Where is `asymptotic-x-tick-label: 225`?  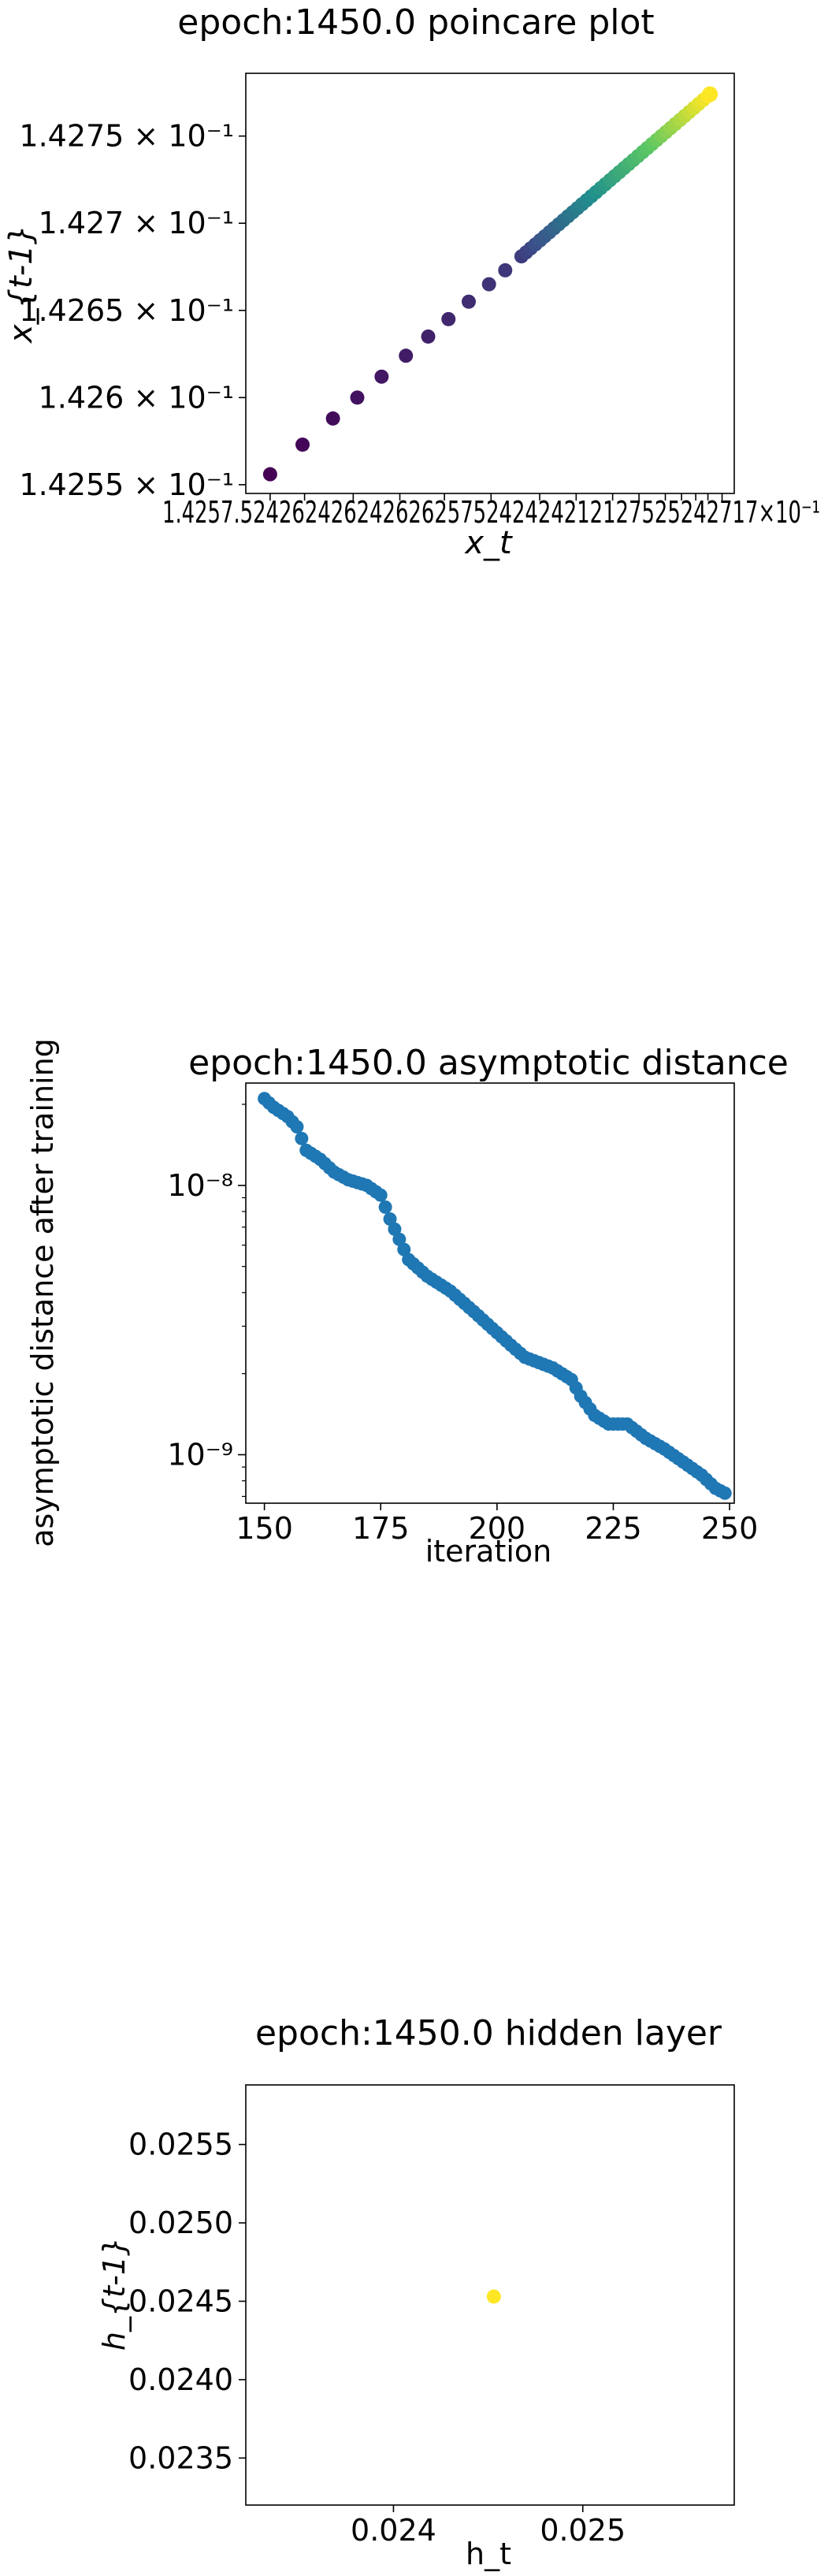 asymptotic-x-tick-label: 225 is located at coordinates (613, 1528).